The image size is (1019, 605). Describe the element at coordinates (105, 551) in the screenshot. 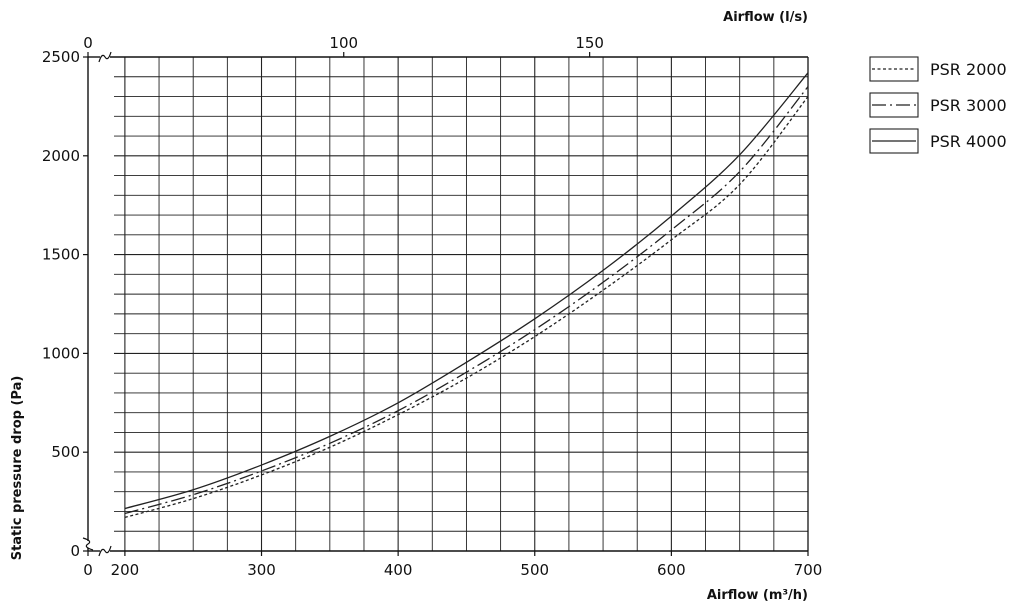

I see `x-axis-bottom-break` at that location.